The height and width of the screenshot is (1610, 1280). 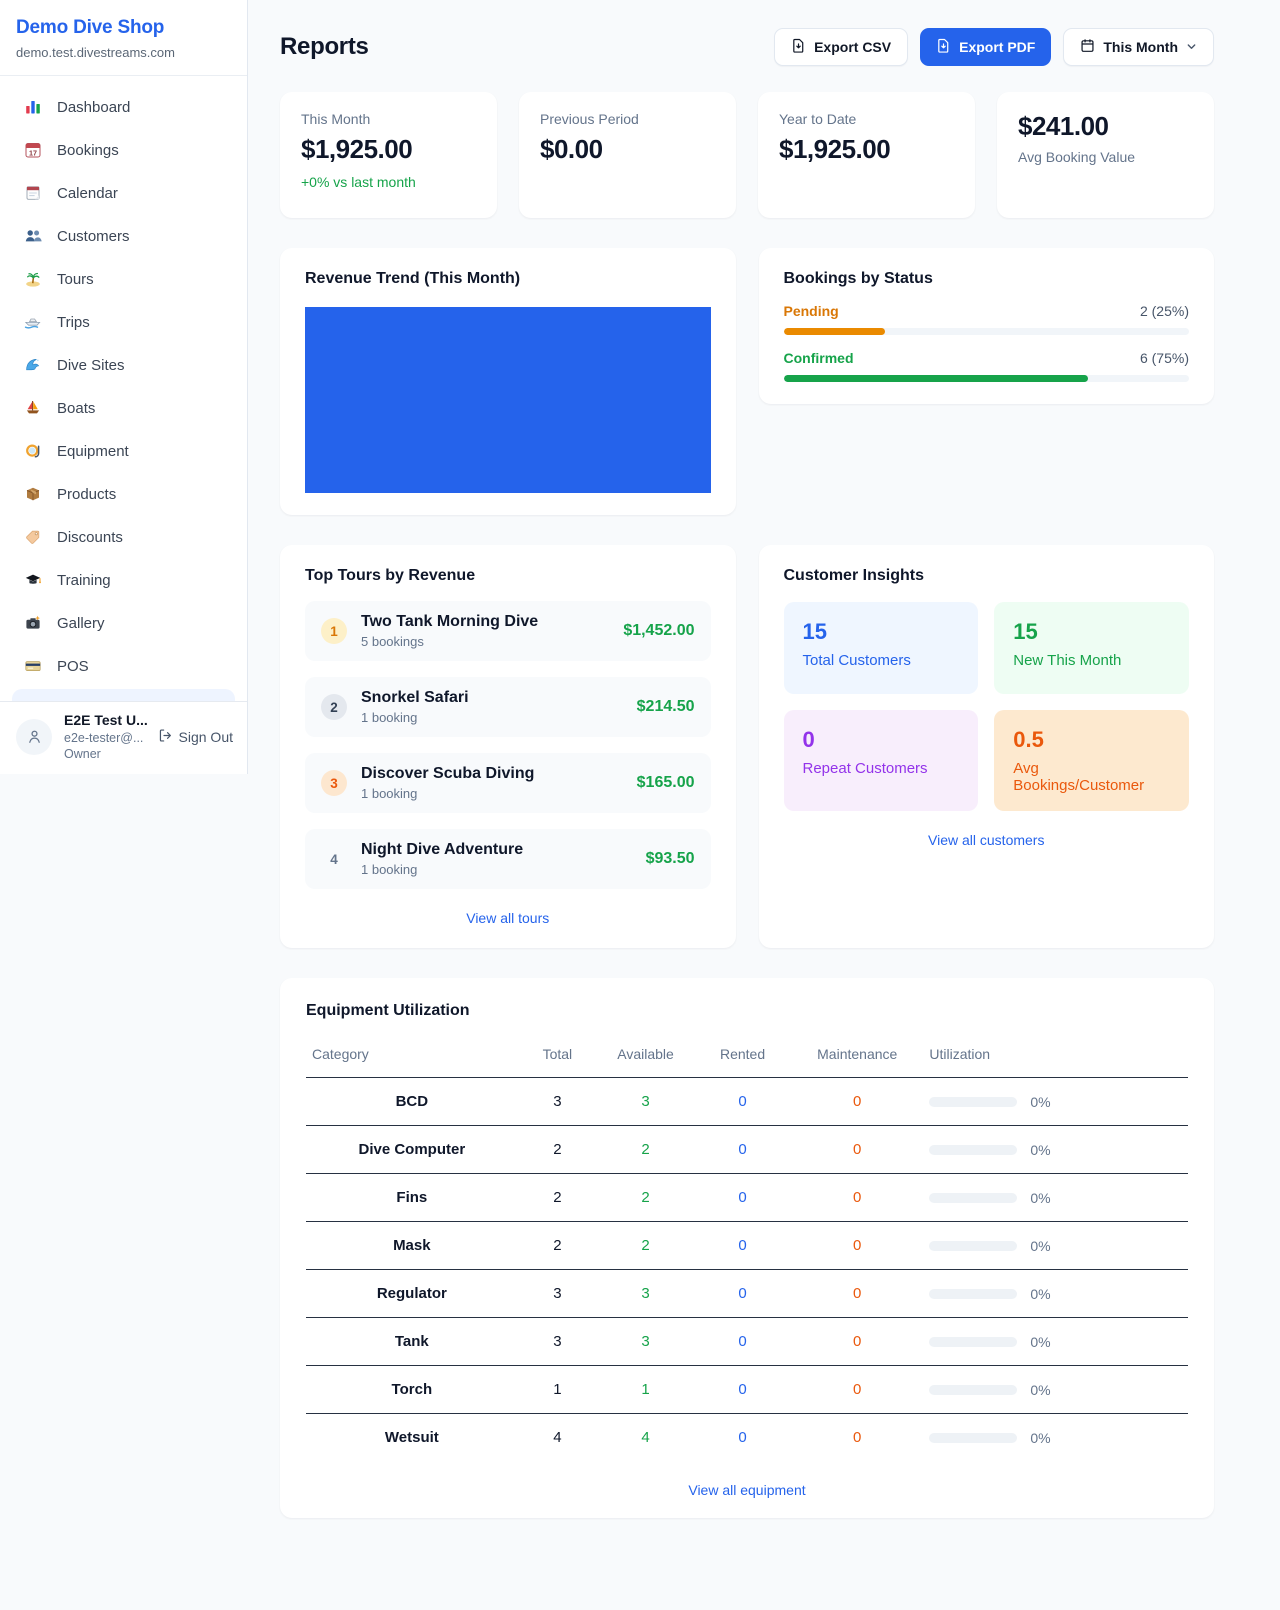 I want to click on status-row-pending: Pending 2 (25%), so click(x=986, y=319).